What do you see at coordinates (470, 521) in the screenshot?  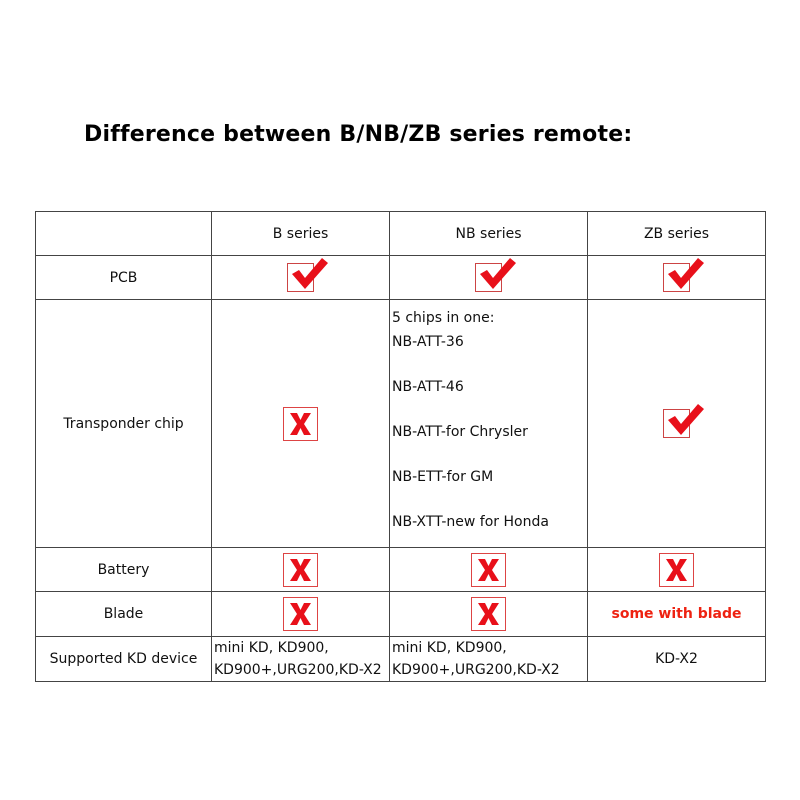 I see `chip-text: NB-XTT-new for Honda` at bounding box center [470, 521].